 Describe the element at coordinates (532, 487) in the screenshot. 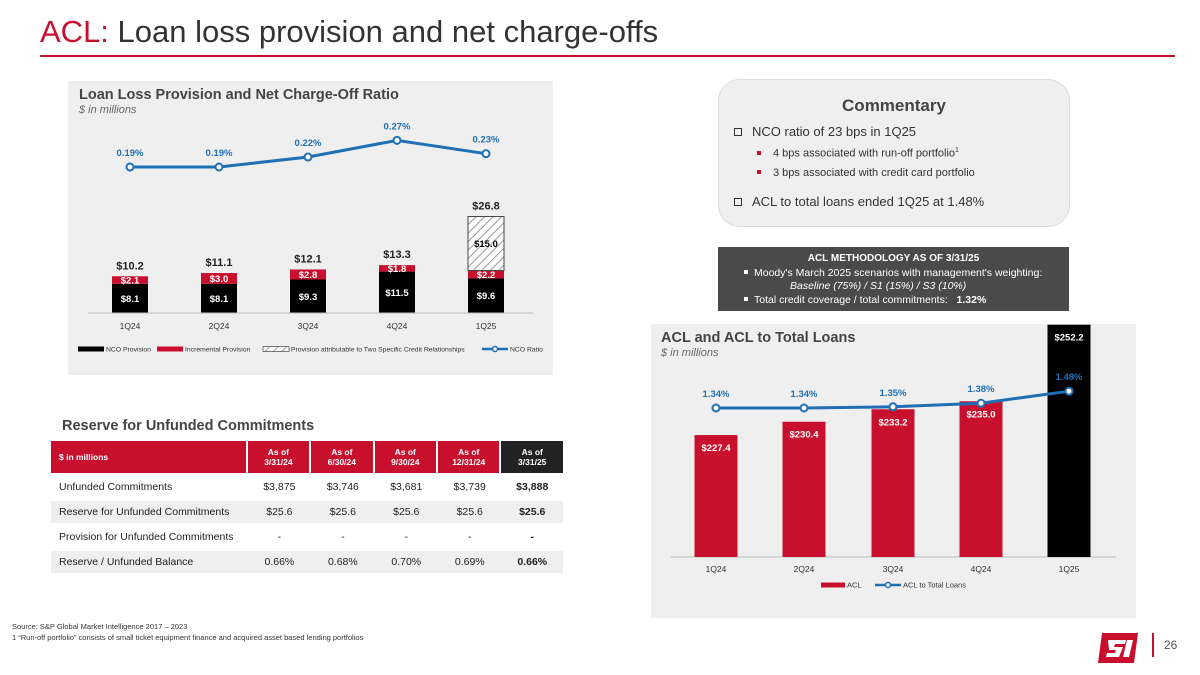

I see `table-cell: $3,888` at that location.